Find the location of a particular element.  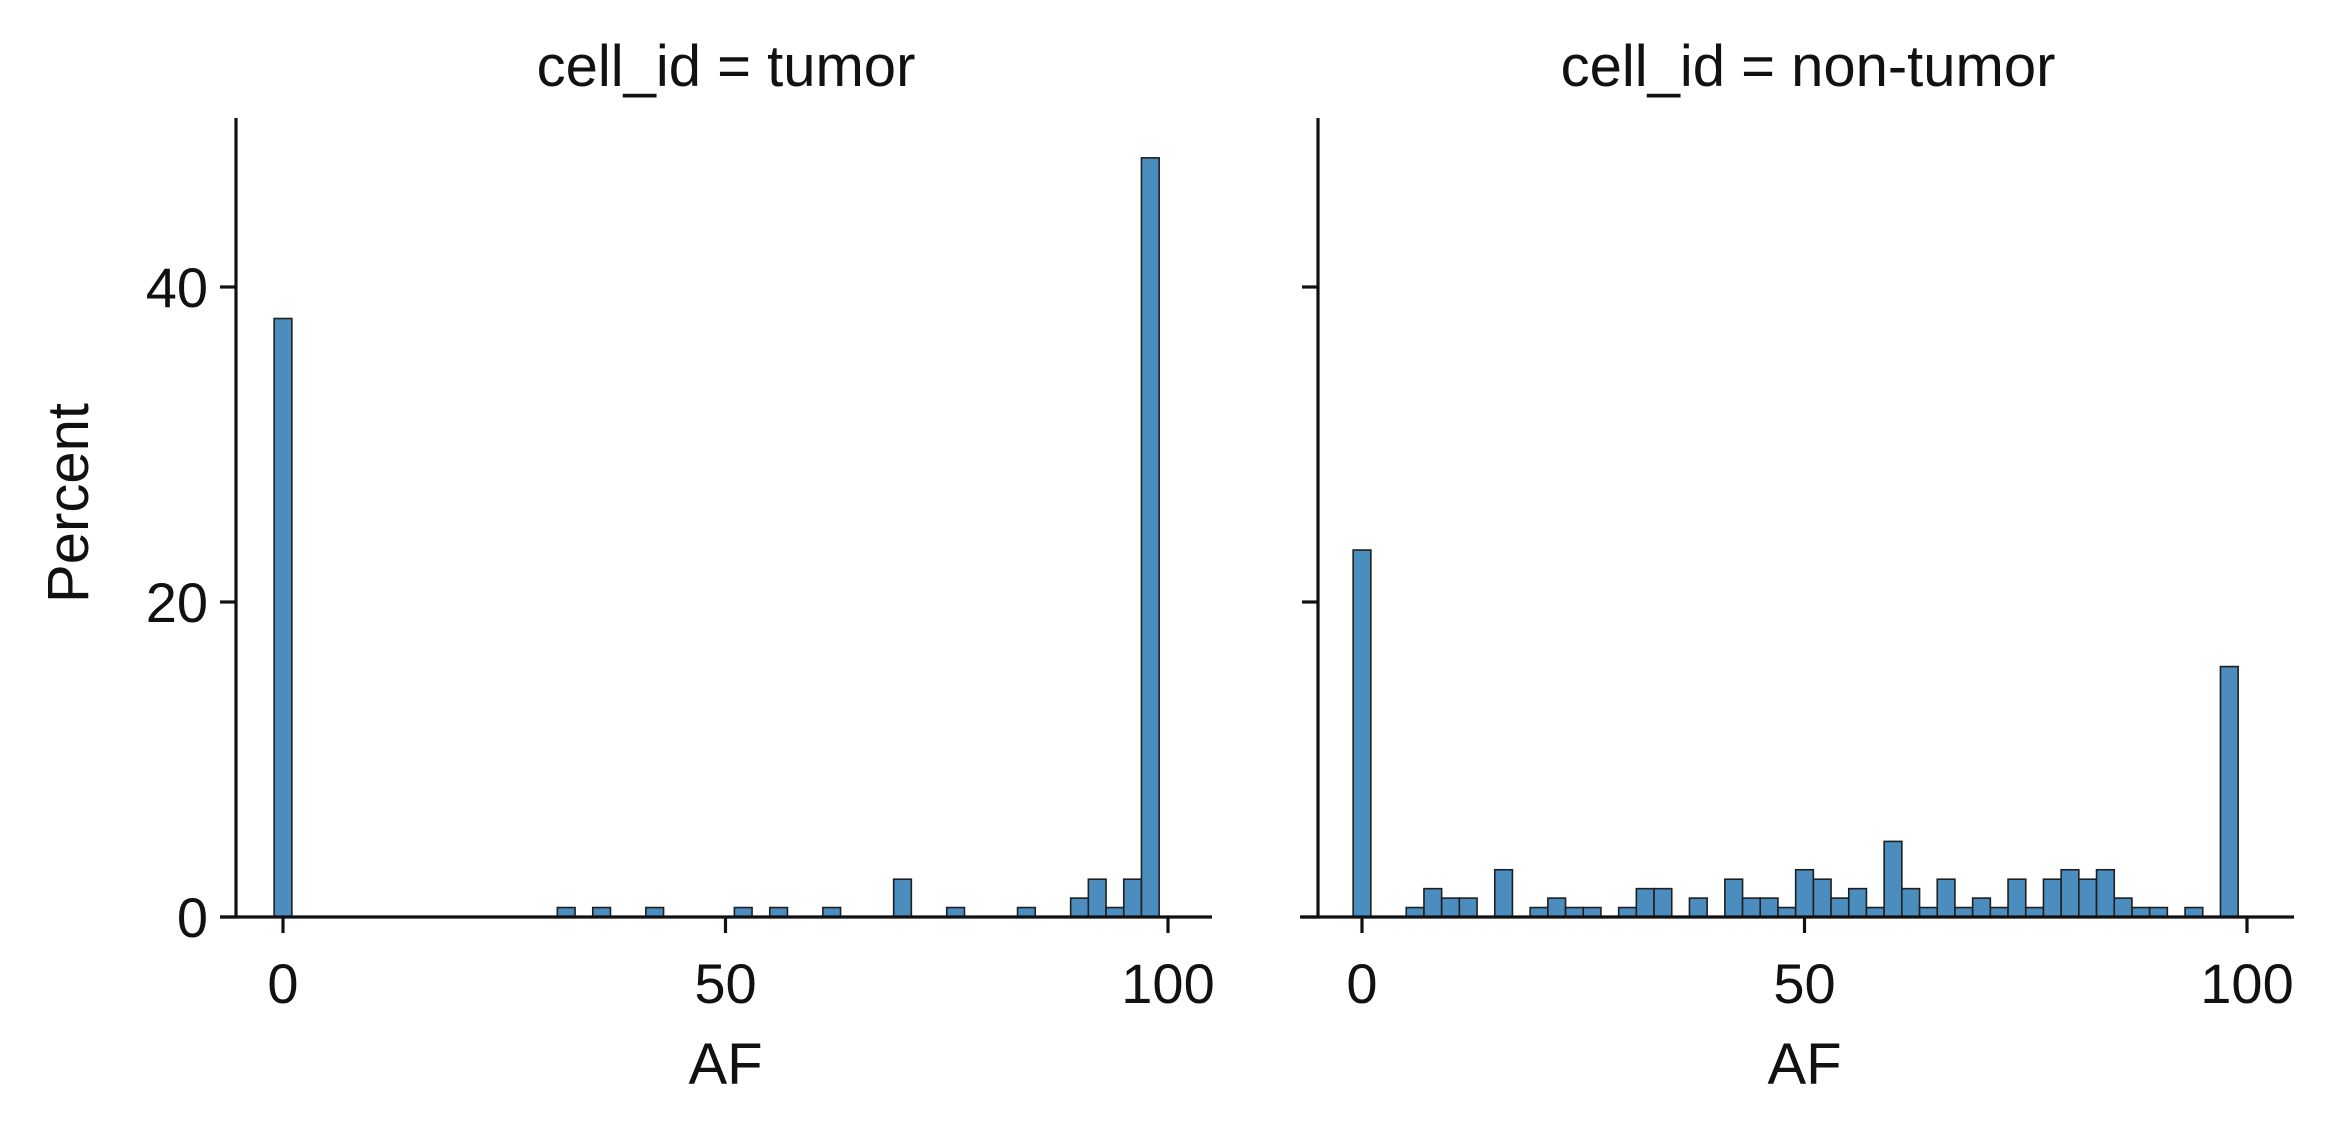

y-tick-label: 0 is located at coordinates (192, 917).